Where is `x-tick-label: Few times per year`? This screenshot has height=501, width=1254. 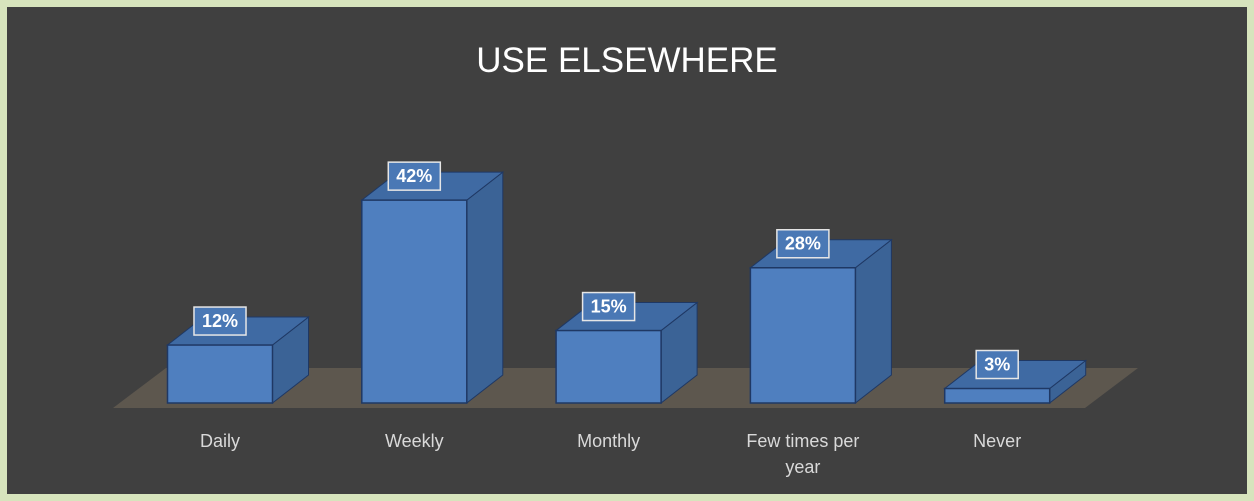
x-tick-label: Few times per year is located at coordinates (803, 454).